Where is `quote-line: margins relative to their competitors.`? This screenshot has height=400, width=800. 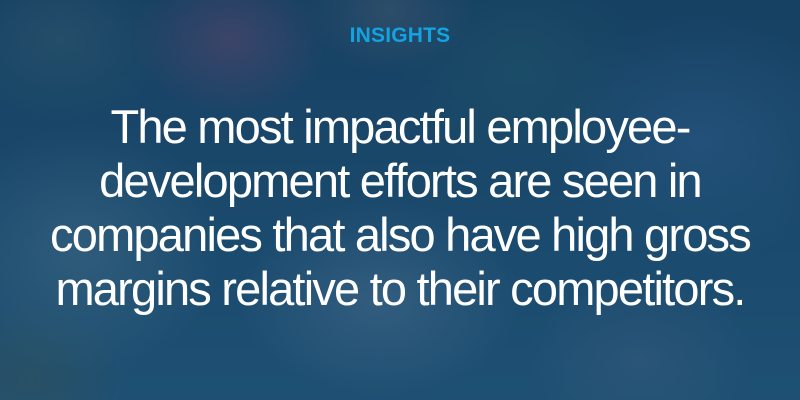 quote-line: margins relative to their competitors. is located at coordinates (400, 288).